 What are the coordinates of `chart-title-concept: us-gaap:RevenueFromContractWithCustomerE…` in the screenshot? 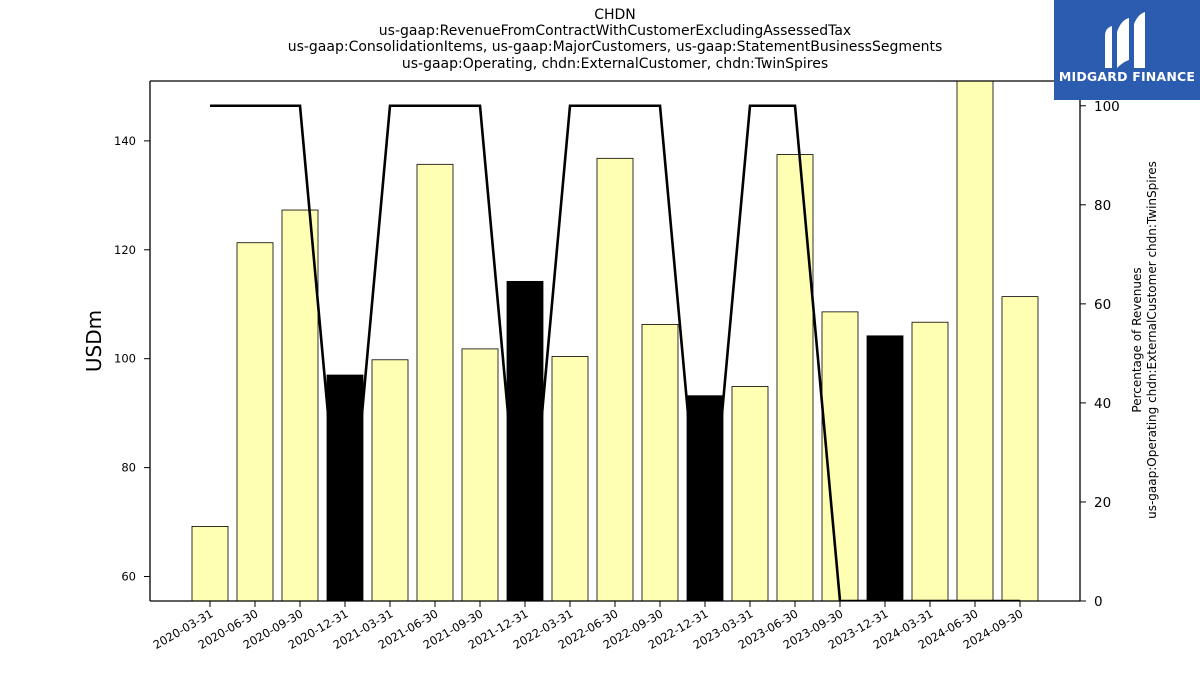 It's located at (615, 31).